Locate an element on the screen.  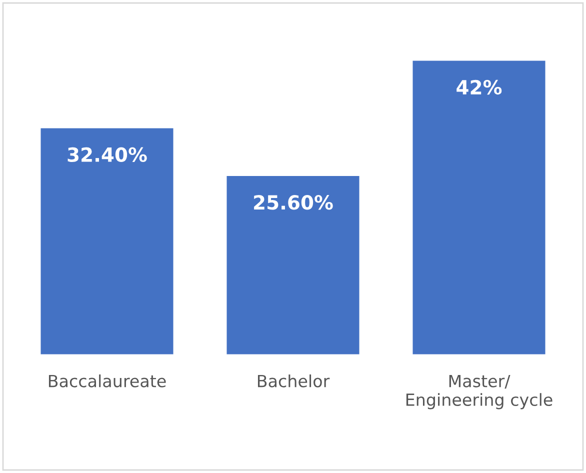
x-tick-label: Bachelor is located at coordinates (294, 381).